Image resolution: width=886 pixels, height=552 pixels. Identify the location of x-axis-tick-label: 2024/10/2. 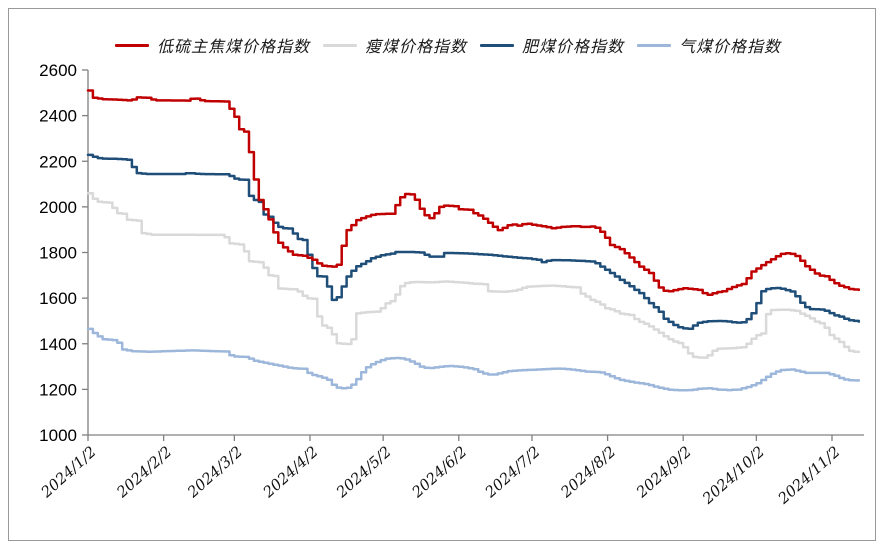
(733, 476).